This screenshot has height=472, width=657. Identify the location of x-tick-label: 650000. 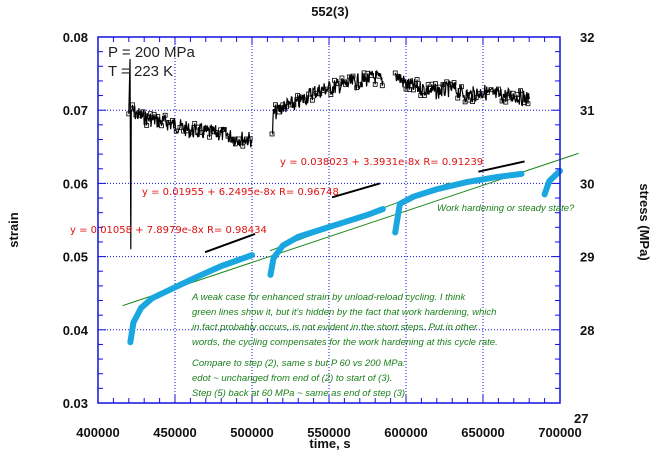
(482, 432).